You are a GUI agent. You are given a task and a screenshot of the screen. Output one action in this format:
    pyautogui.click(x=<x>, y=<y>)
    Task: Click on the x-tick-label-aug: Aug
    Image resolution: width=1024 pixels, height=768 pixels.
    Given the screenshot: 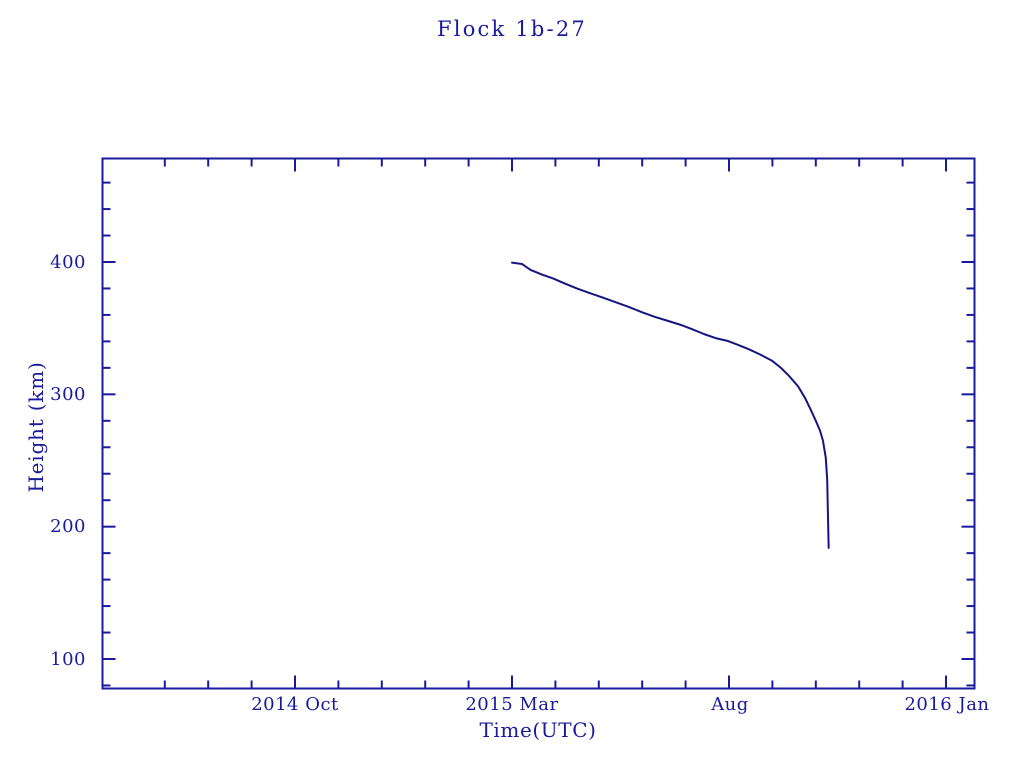 What is the action you would take?
    pyautogui.click(x=730, y=704)
    